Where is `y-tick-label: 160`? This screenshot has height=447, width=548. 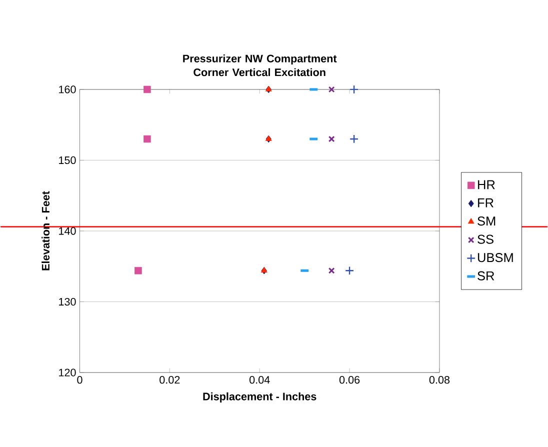
y-tick-label: 160 is located at coordinates (67, 90).